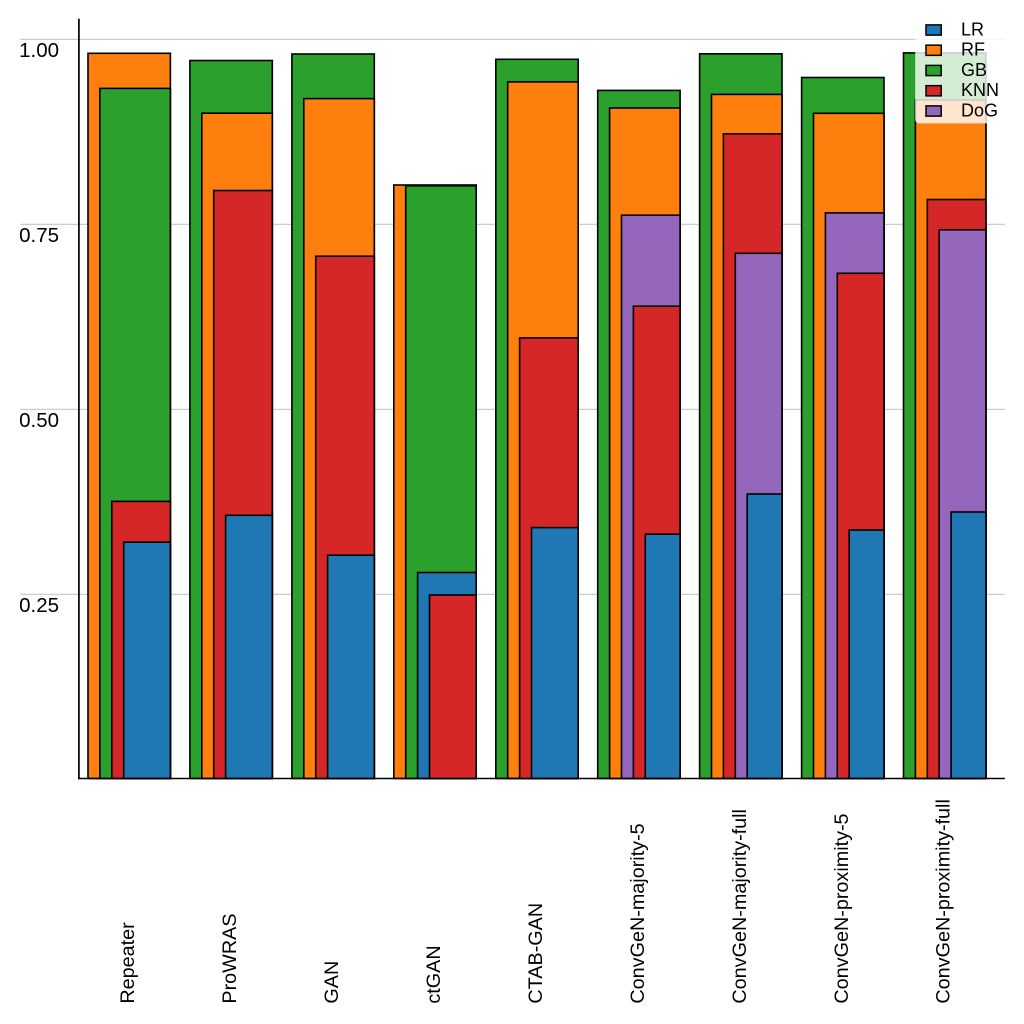  Describe the element at coordinates (39, 235) in the screenshot. I see `svg-text: 0.75` at that location.